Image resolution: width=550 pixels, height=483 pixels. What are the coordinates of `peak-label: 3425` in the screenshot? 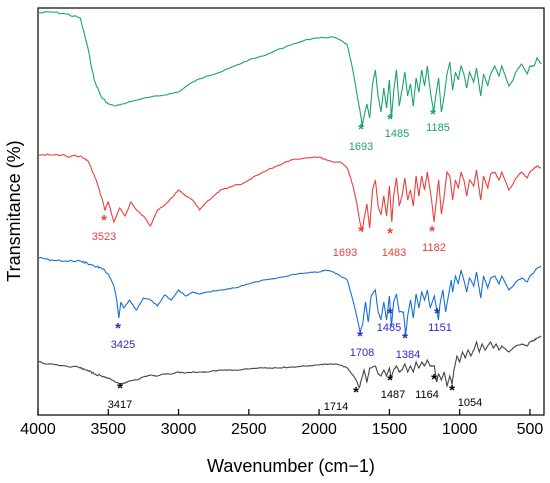 It's located at (123, 345).